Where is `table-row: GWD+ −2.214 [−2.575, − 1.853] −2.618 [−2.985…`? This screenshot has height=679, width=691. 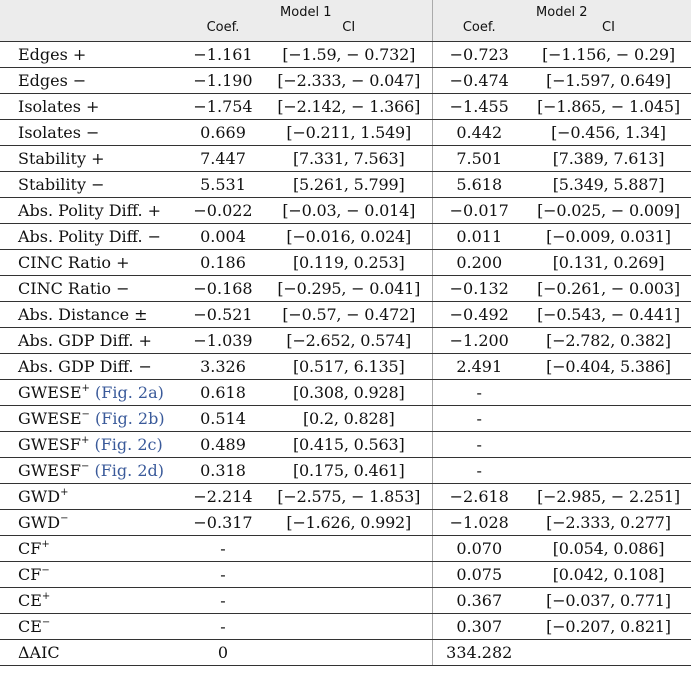 table-row: GWD+ −2.214 [−2.575, − 1.853] −2.618 [−2.985… is located at coordinates (345, 496).